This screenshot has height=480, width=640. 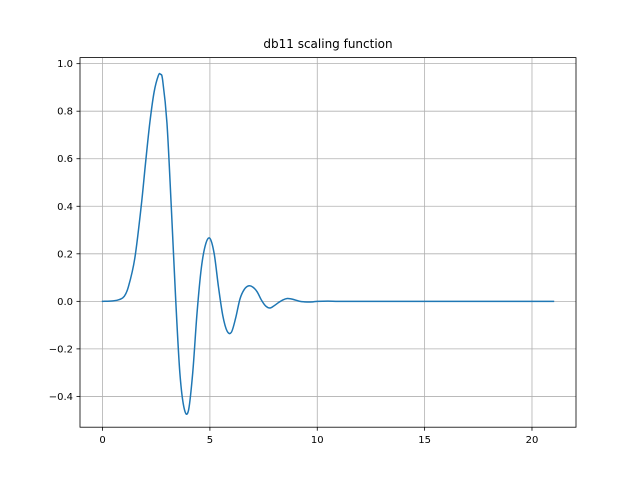 What do you see at coordinates (61, 397) in the screenshot?
I see `y-tick-label: −0.4` at bounding box center [61, 397].